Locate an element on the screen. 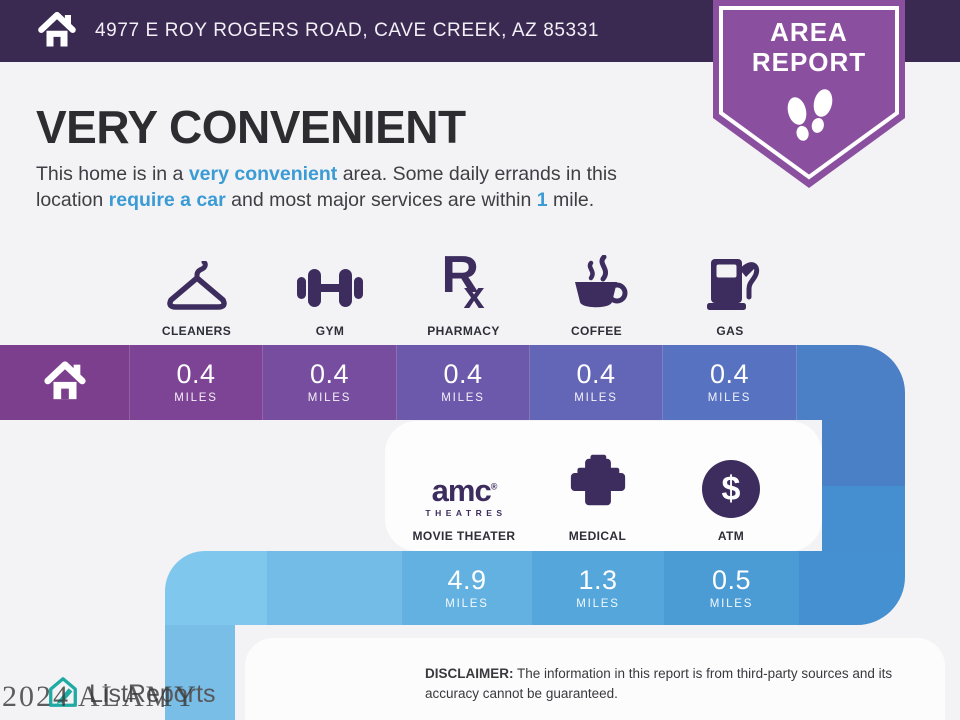  stock-watermark: 2024 ALAMY is located at coordinates (100, 696).